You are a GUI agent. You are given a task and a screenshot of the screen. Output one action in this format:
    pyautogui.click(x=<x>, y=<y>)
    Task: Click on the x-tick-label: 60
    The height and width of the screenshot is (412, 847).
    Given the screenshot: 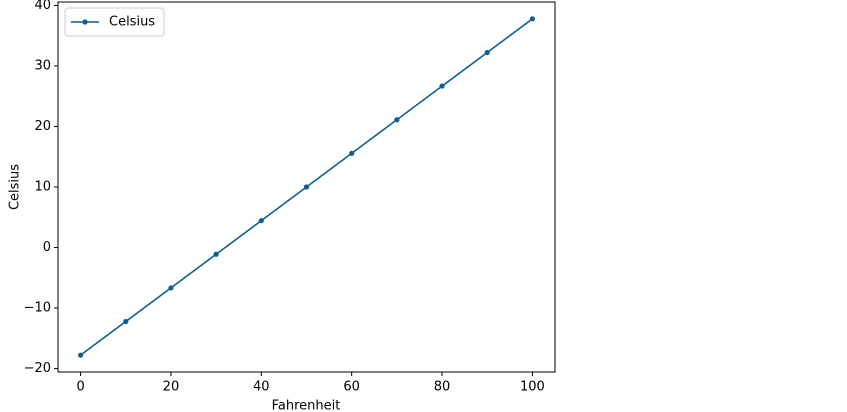 What is the action you would take?
    pyautogui.click(x=351, y=387)
    